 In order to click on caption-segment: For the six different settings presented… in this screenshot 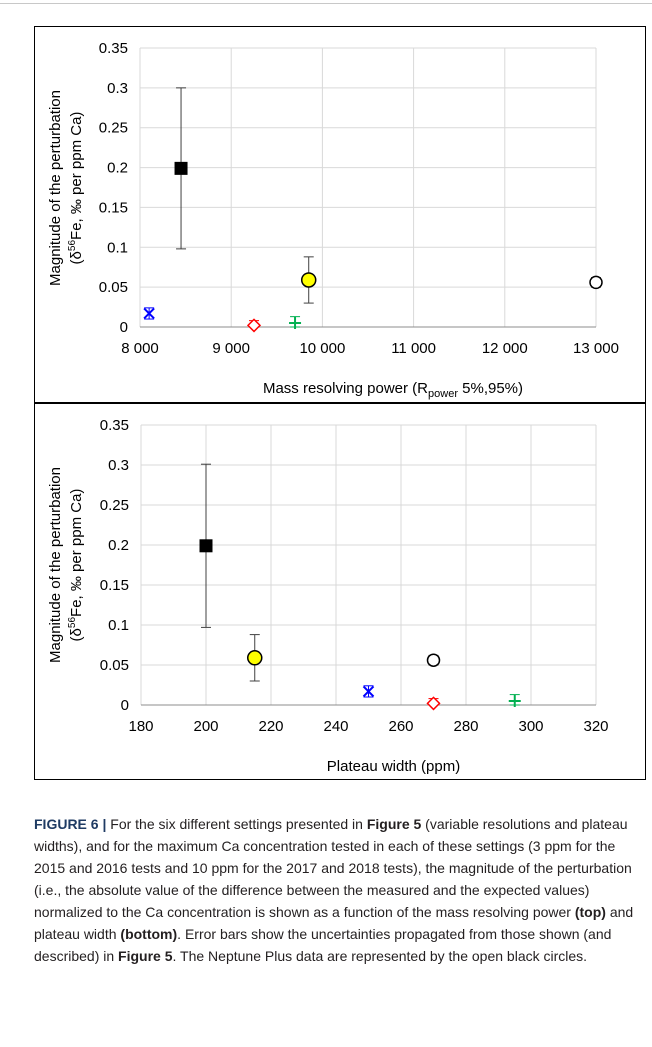, I will do `click(236, 824)`.